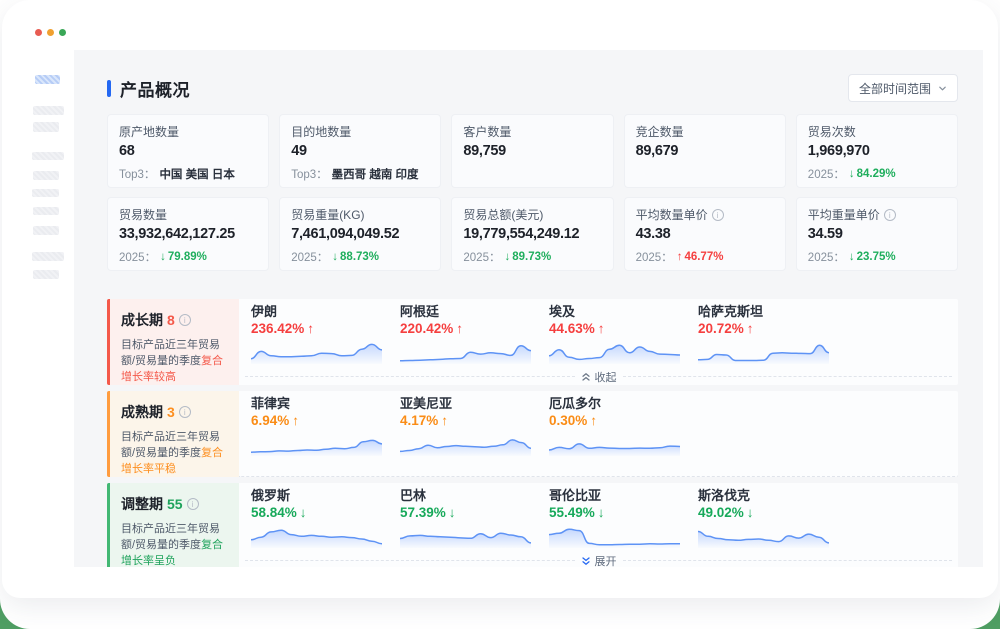 Image resolution: width=1000 pixels, height=629 pixels. Describe the element at coordinates (47, 79) in the screenshot. I see `sidebar-item-active` at that location.